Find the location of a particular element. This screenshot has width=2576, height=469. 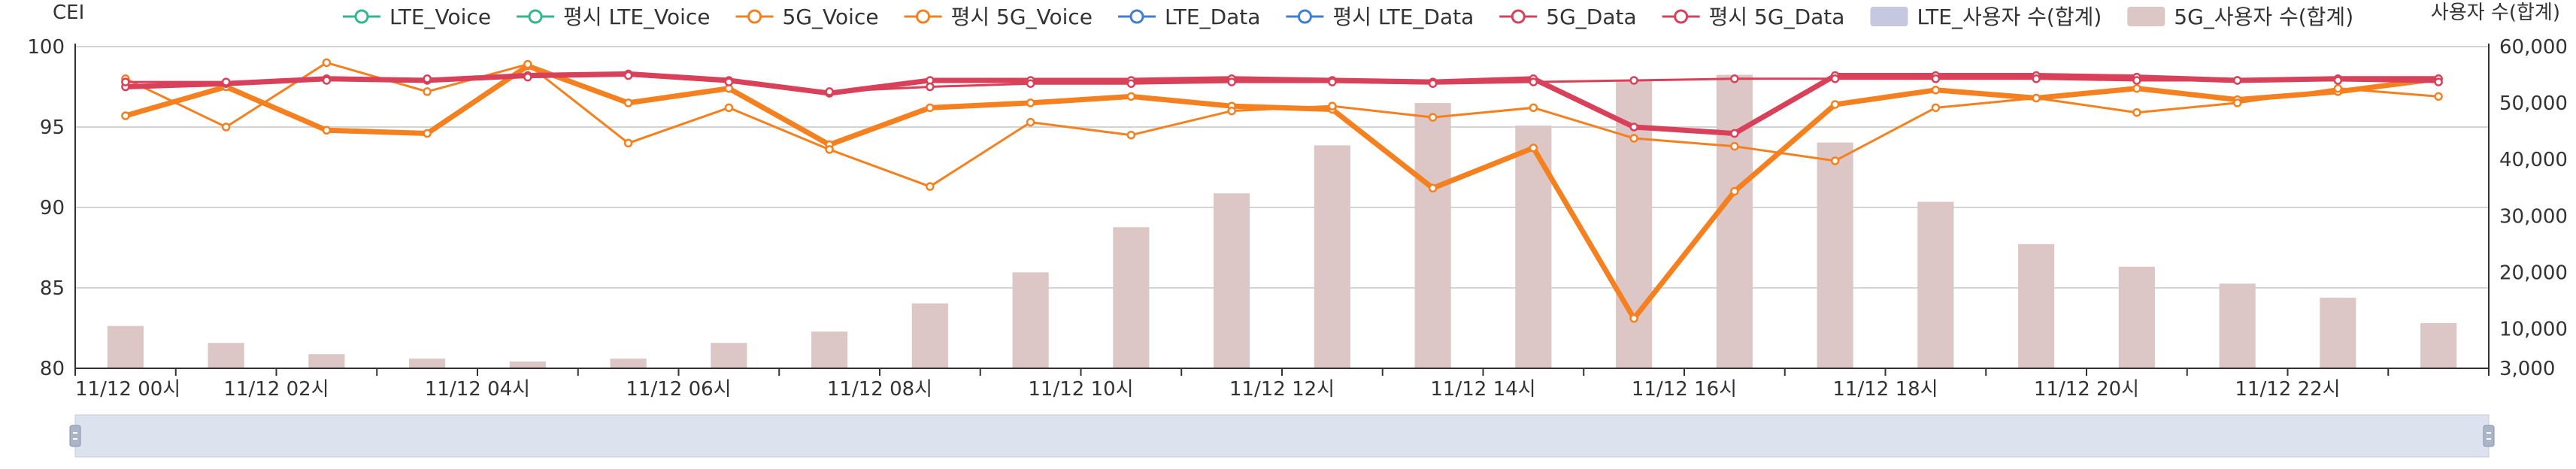

legend-item: LTE_Data is located at coordinates (1189, 17).